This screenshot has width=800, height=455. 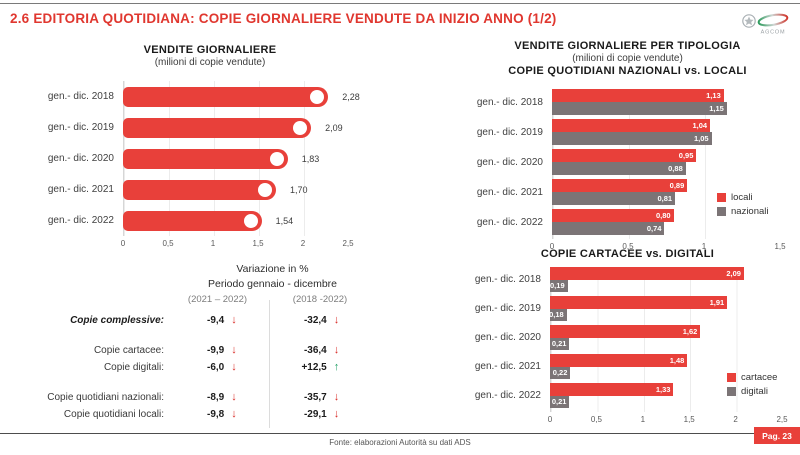 I want to click on value: -6,0, so click(x=216, y=367).